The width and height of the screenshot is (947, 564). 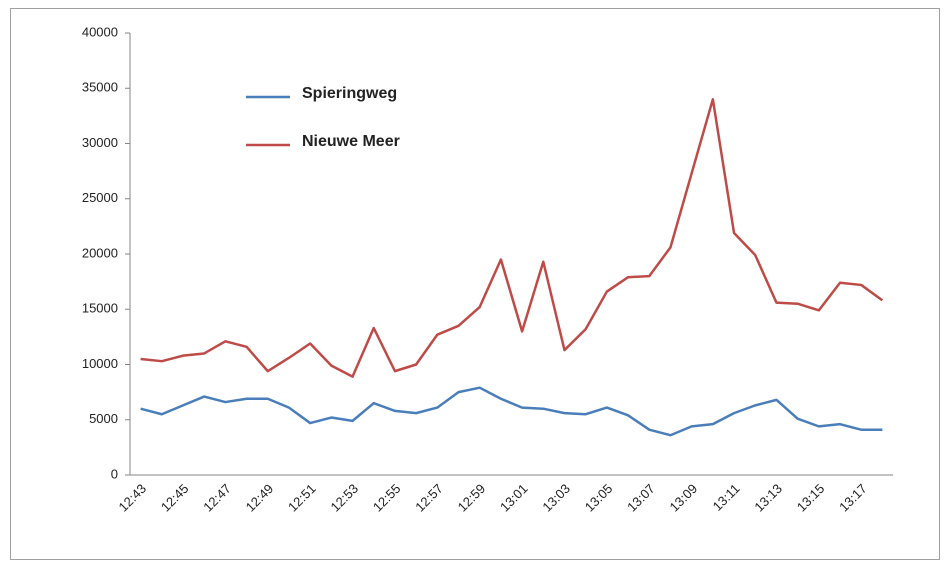 What do you see at coordinates (349, 93) in the screenshot?
I see `legend-label: Spieringweg` at bounding box center [349, 93].